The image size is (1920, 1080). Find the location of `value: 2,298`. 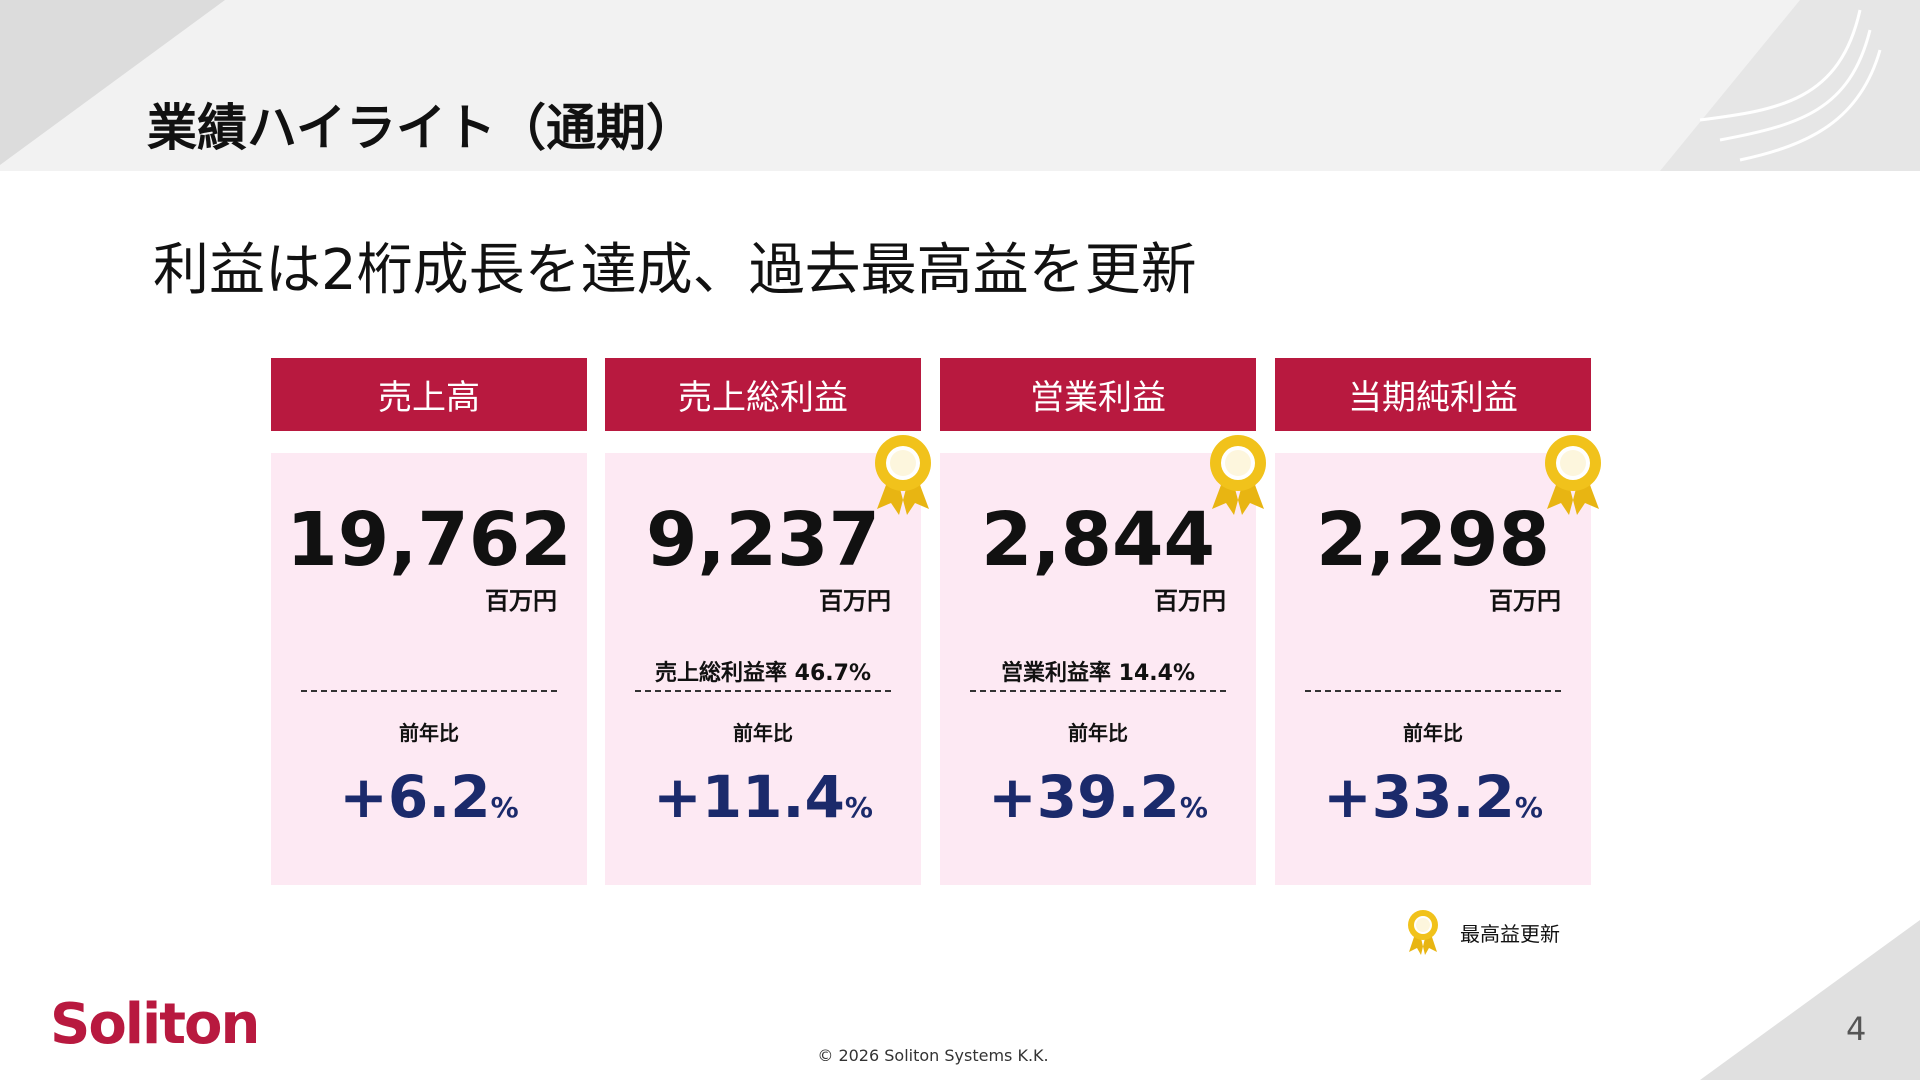

value: 2,298 is located at coordinates (1433, 540).